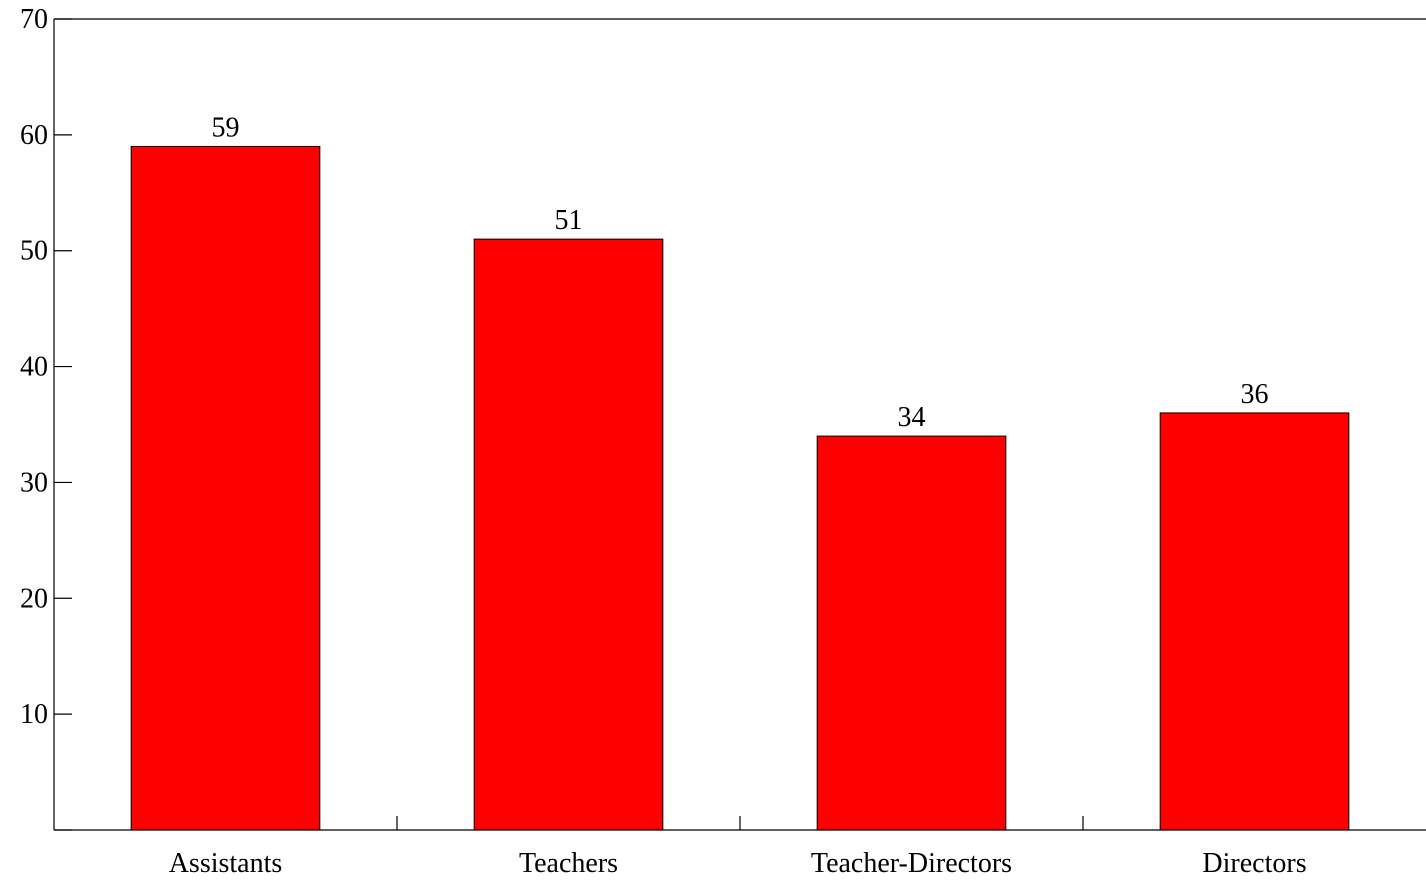  What do you see at coordinates (911, 863) in the screenshot?
I see `x-category-label: Teacher-Directors` at bounding box center [911, 863].